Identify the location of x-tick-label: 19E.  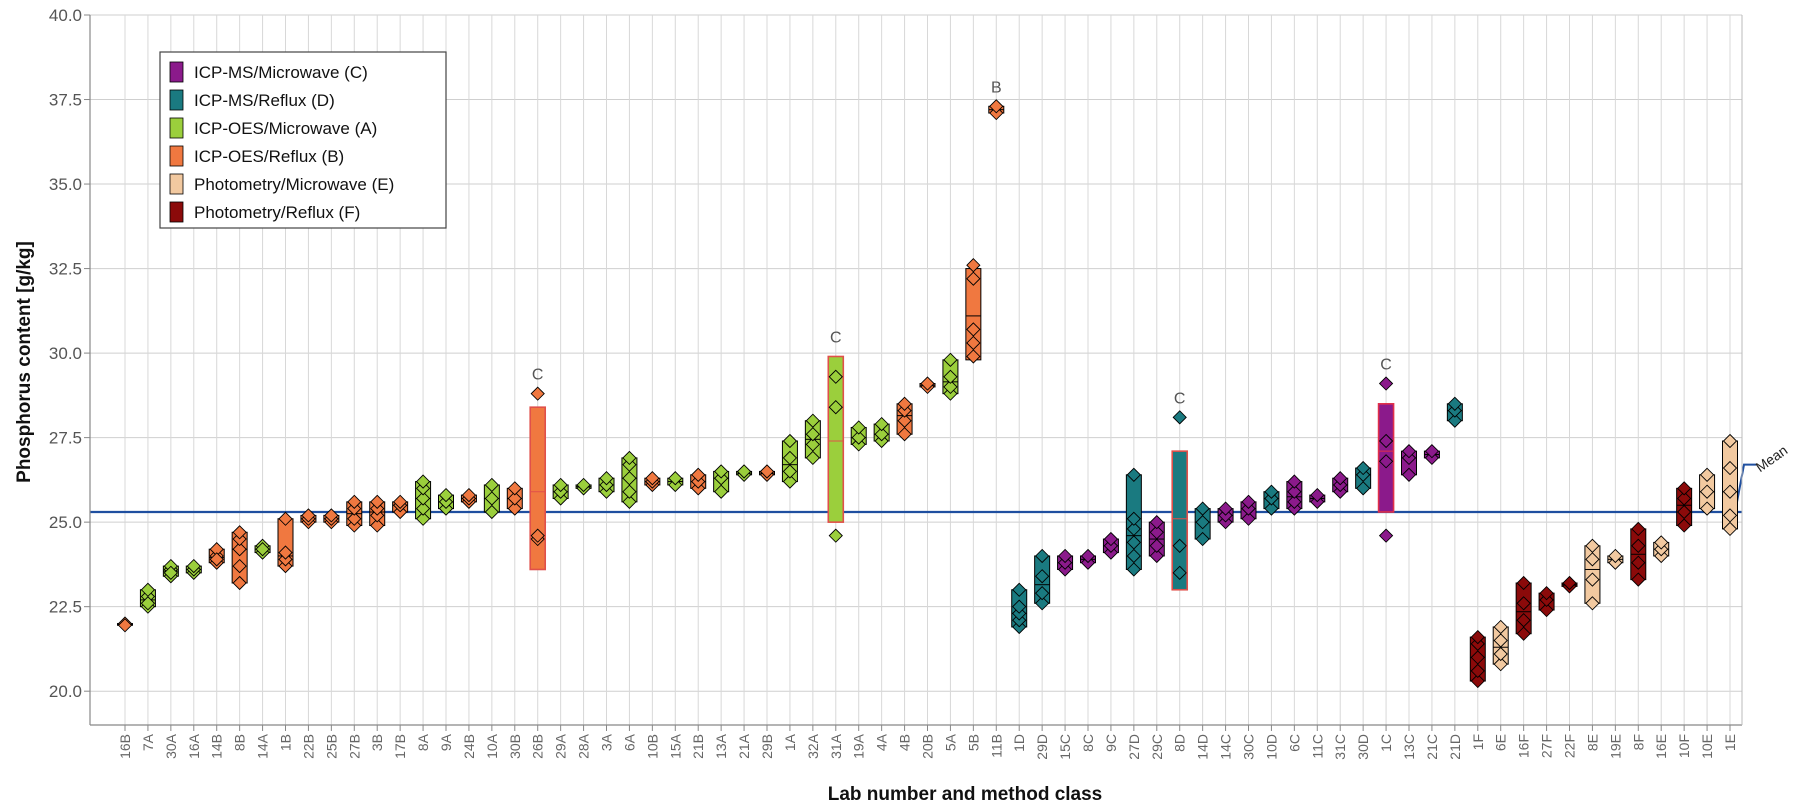
(1615, 746).